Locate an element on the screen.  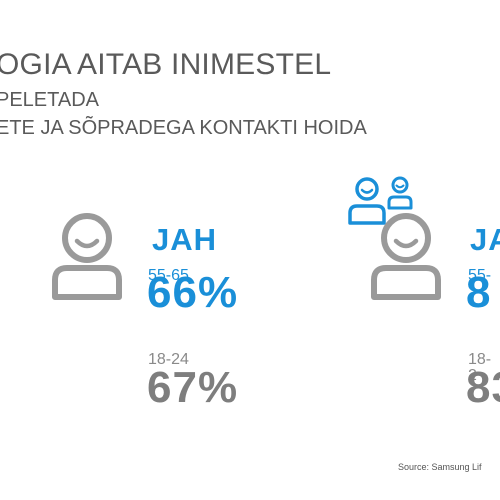
heading-line-3: ETE JA SÕPRADEGA KONTAKTI HOIDA is located at coordinates (183, 128).